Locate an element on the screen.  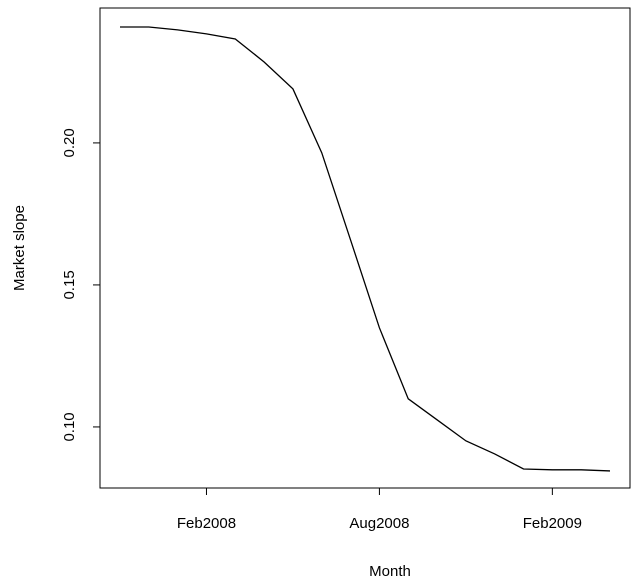
x-tick-label: Feb2008 is located at coordinates (206, 523).